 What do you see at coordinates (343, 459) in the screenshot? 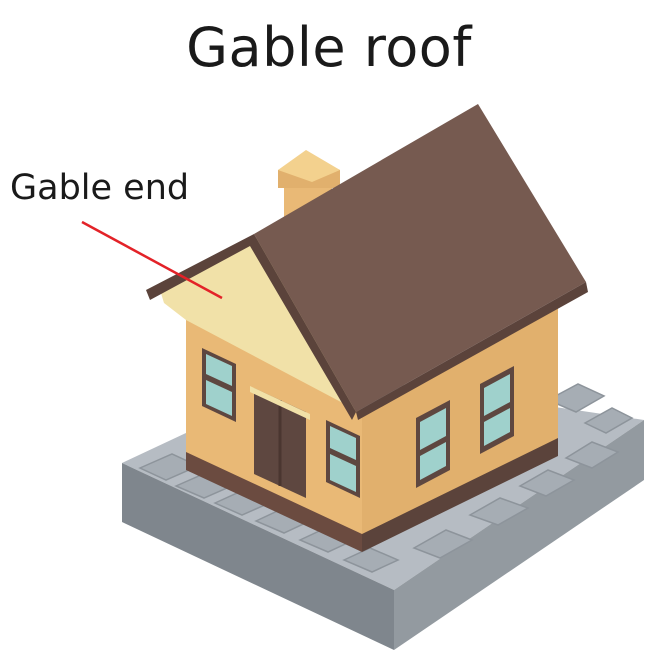
I see `window-front-right` at bounding box center [343, 459].